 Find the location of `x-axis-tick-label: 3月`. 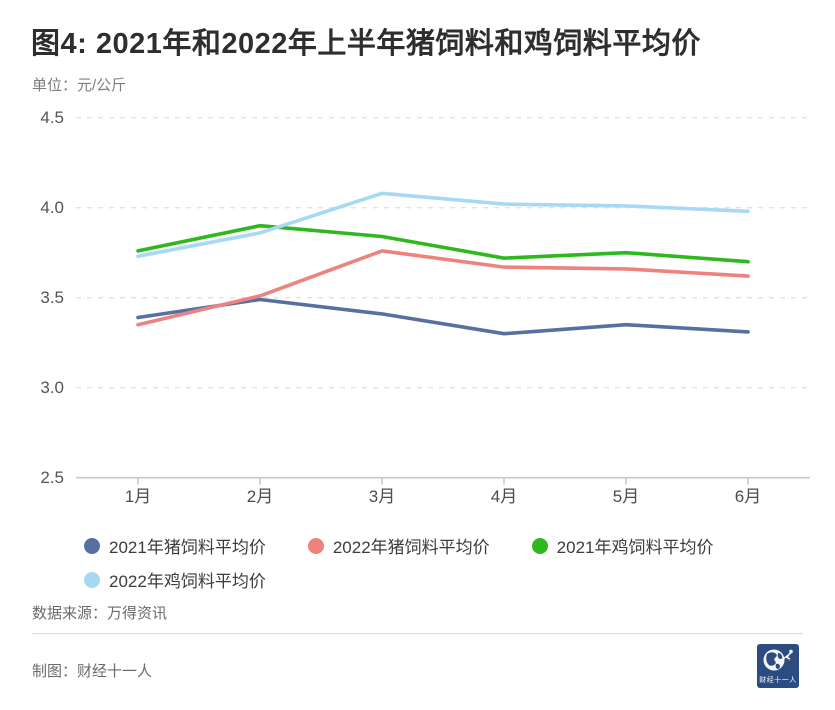

x-axis-tick-label: 3月 is located at coordinates (382, 496).